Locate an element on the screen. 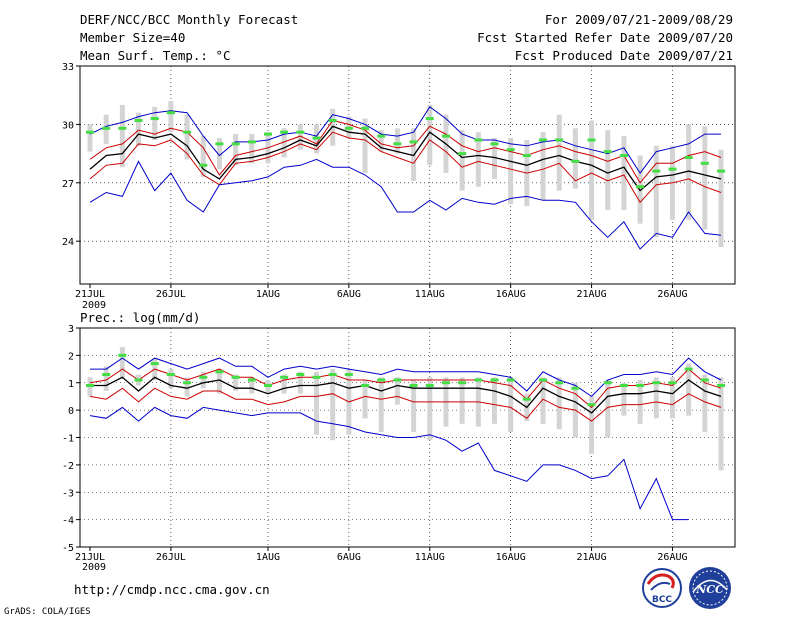 The image size is (800, 618). prec-x-tick-label: 26AUG is located at coordinates (672, 557).